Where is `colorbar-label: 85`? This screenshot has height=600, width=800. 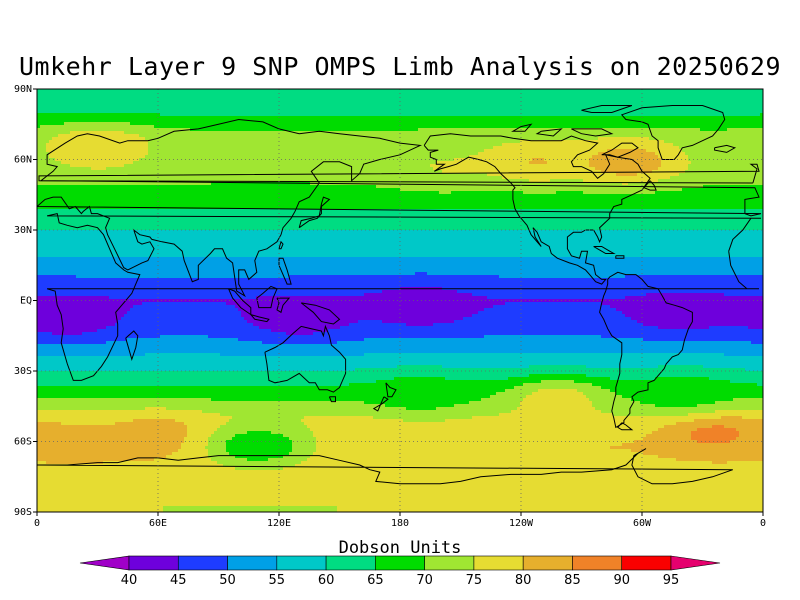
colorbar-label: 85 is located at coordinates (572, 580).